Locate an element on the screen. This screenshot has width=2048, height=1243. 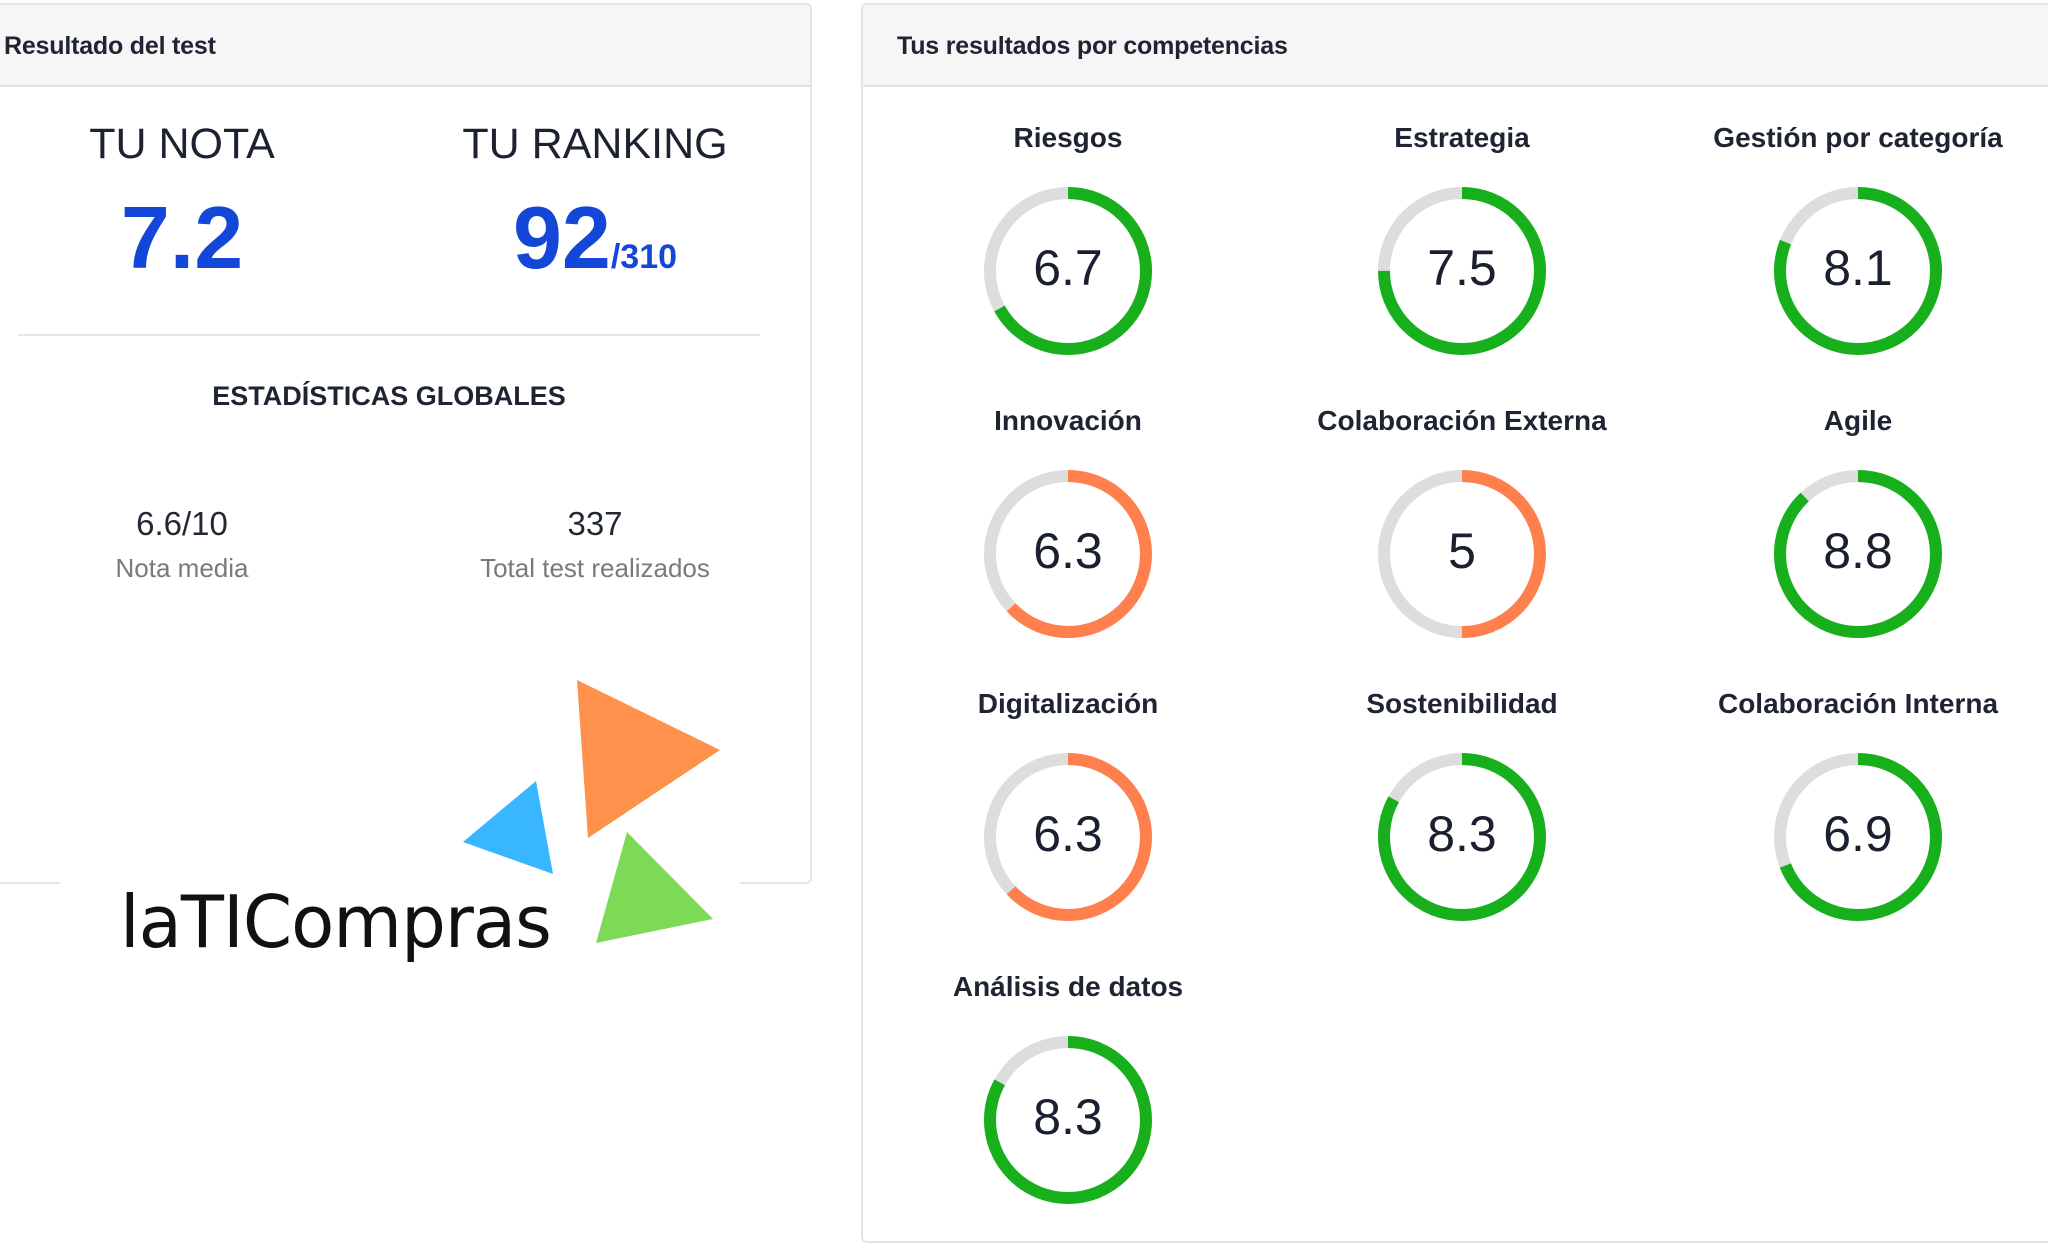
competency-label: Gestión por categoría is located at coordinates (1858, 137).